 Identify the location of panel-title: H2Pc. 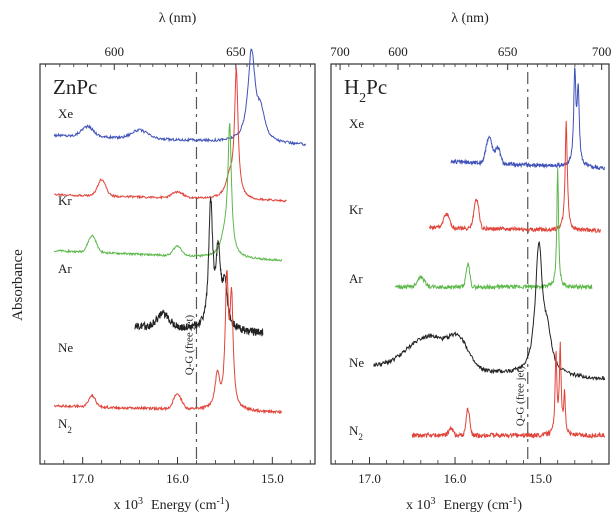
(365, 90).